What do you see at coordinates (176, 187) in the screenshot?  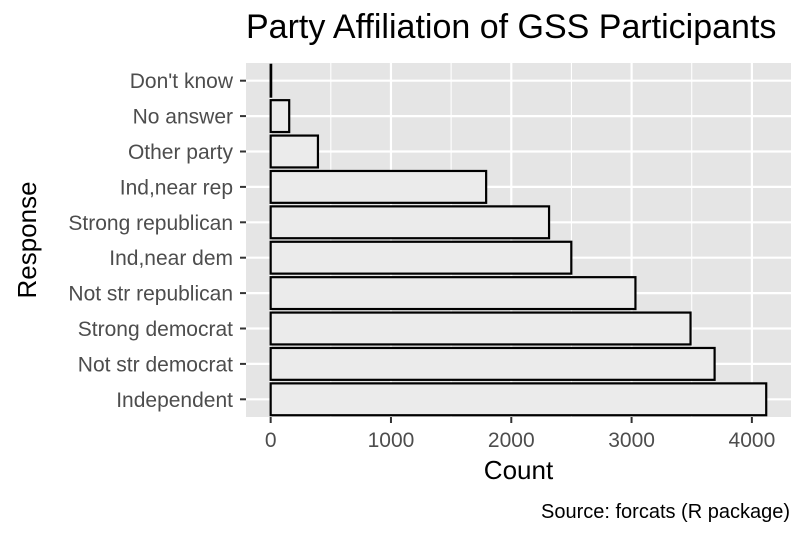 I see `y-tick-label: Ind,near rep` at bounding box center [176, 187].